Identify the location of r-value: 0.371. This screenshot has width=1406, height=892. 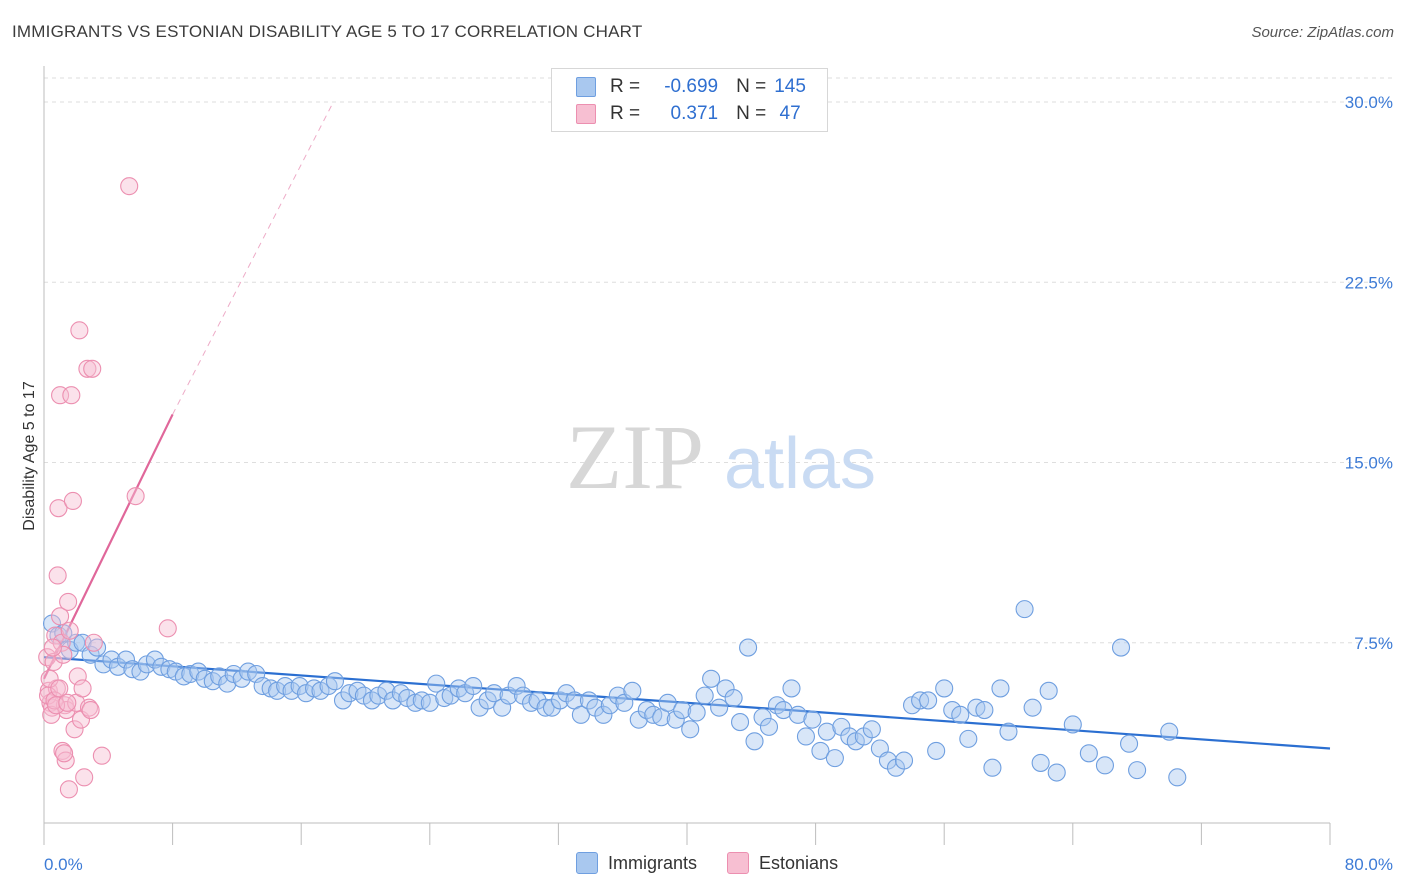
(692, 113).